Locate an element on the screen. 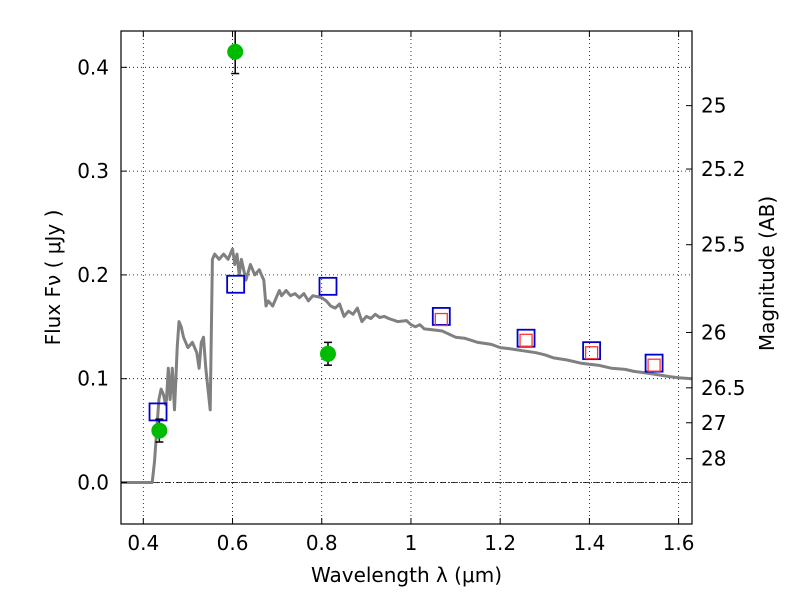  y2-tick-label: 25.5 is located at coordinates (723, 245).